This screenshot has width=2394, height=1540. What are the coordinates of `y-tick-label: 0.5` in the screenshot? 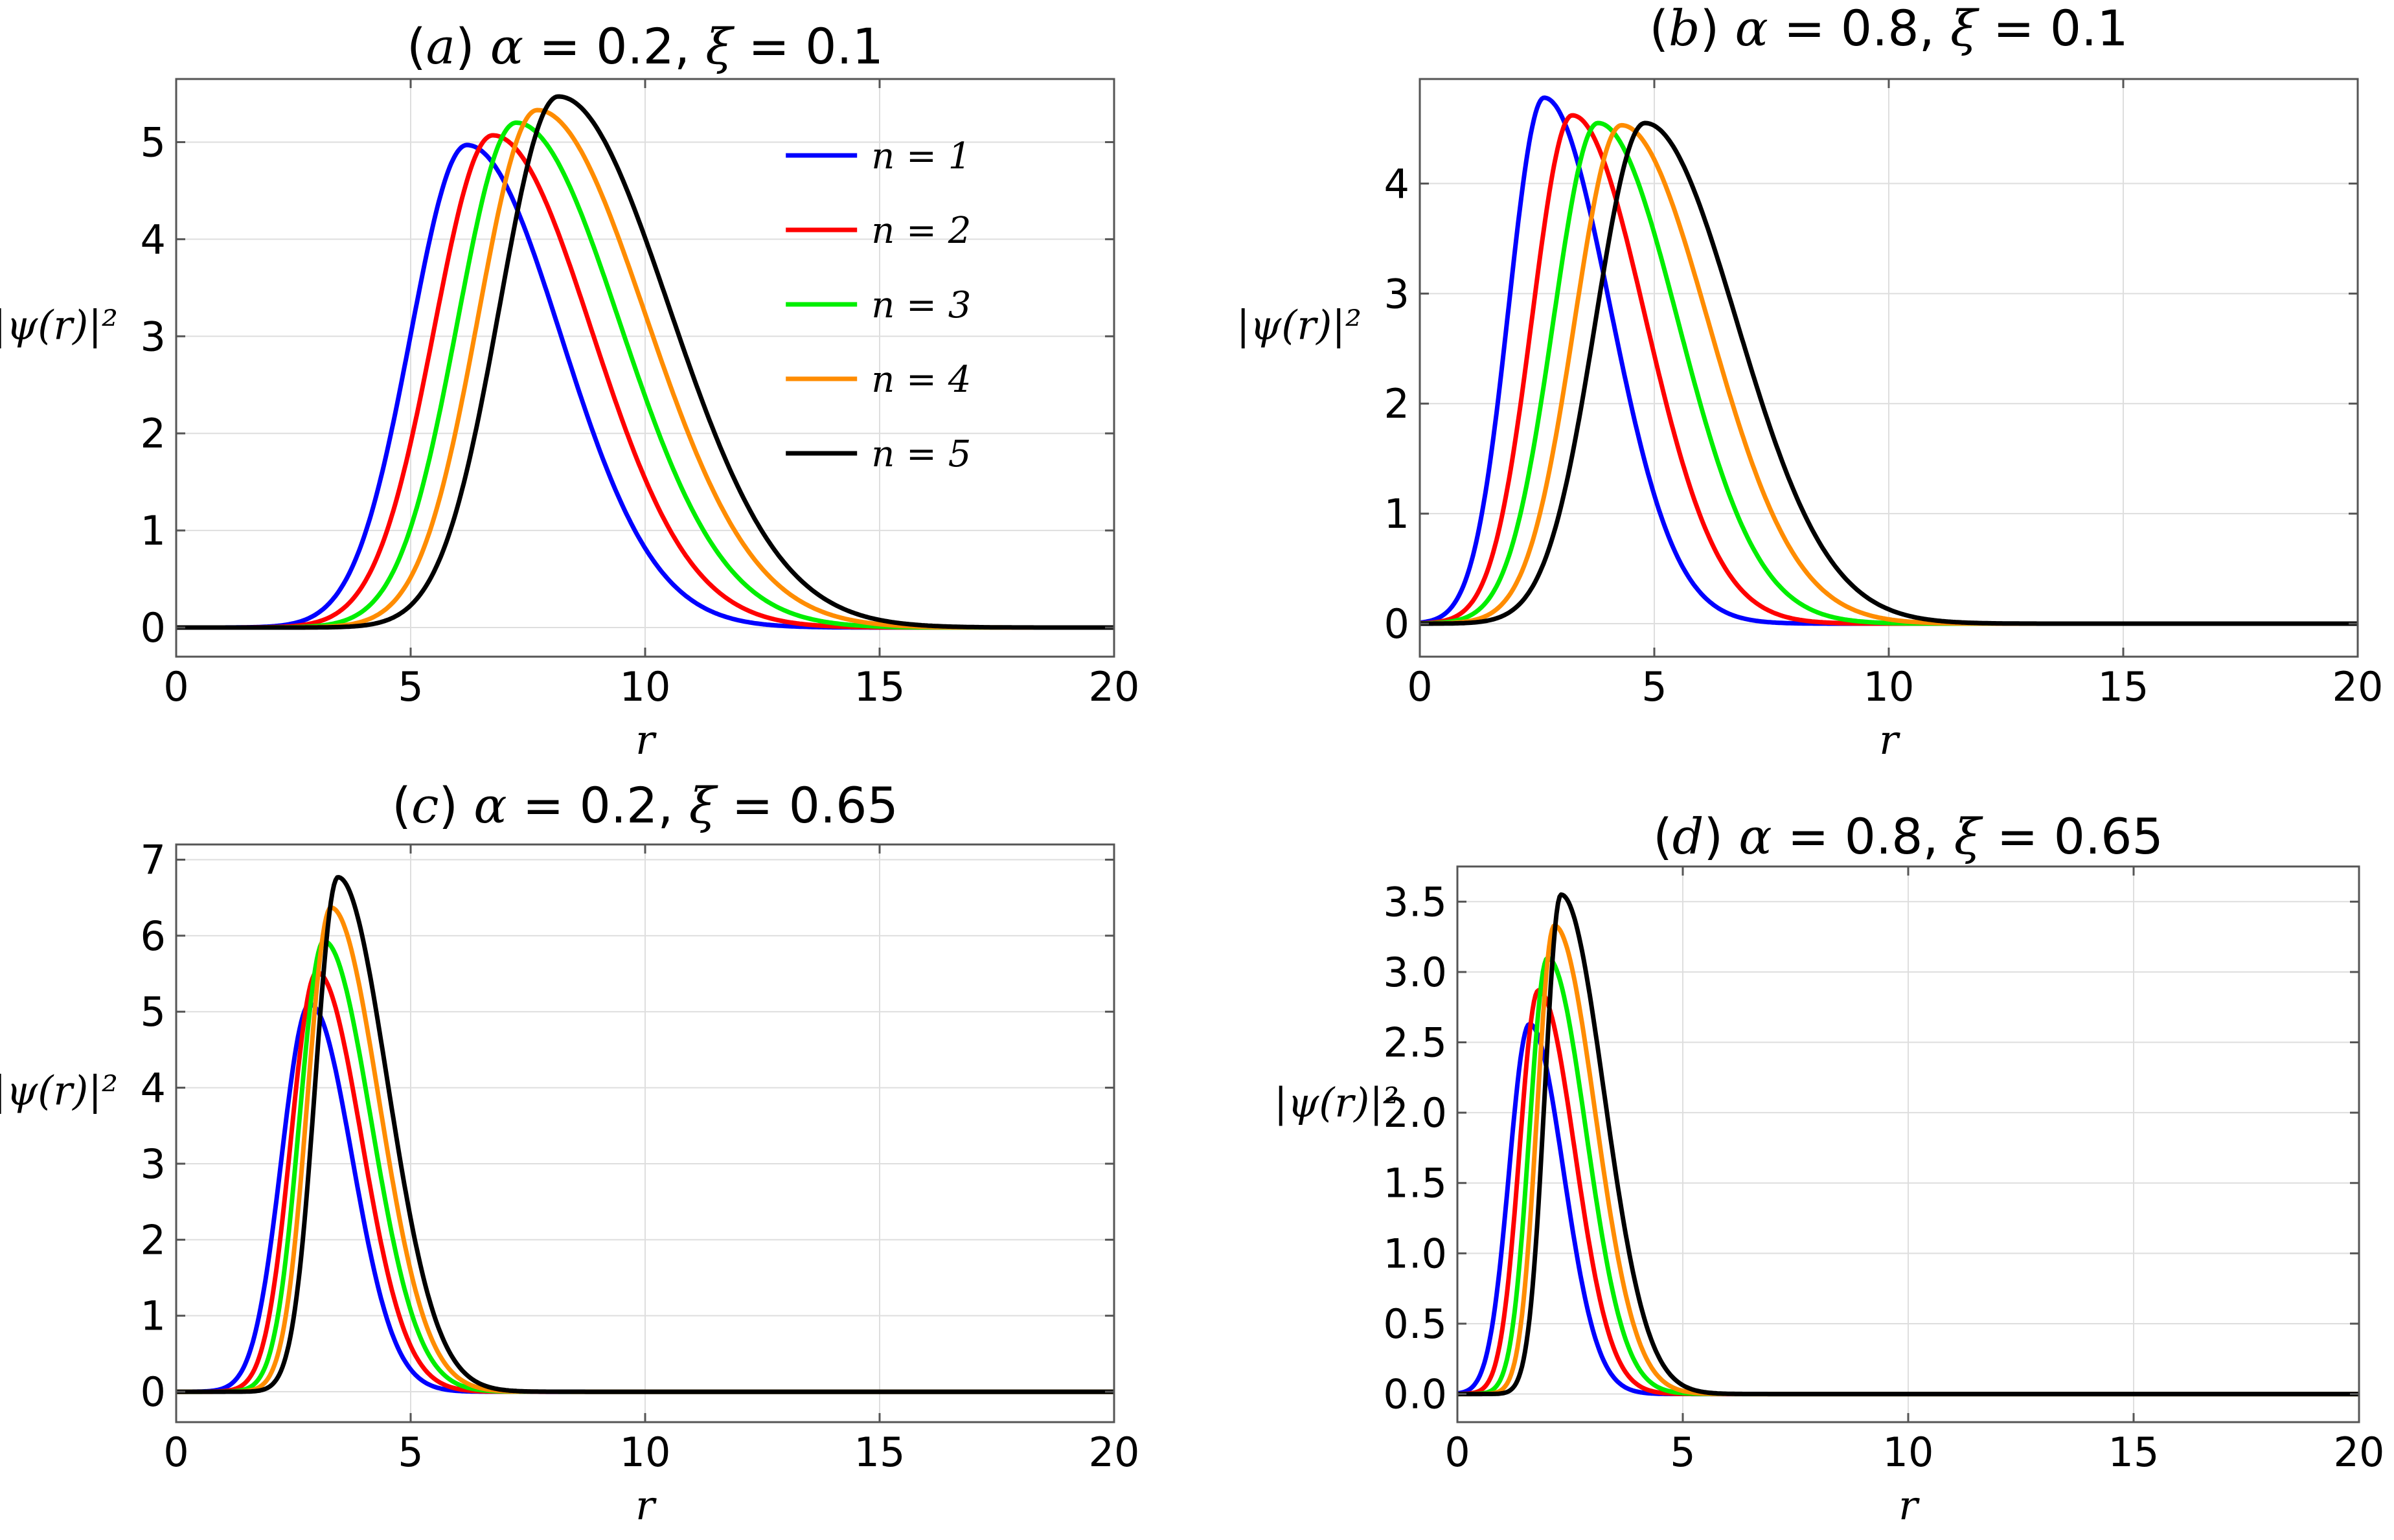 It's located at (1415, 1324).